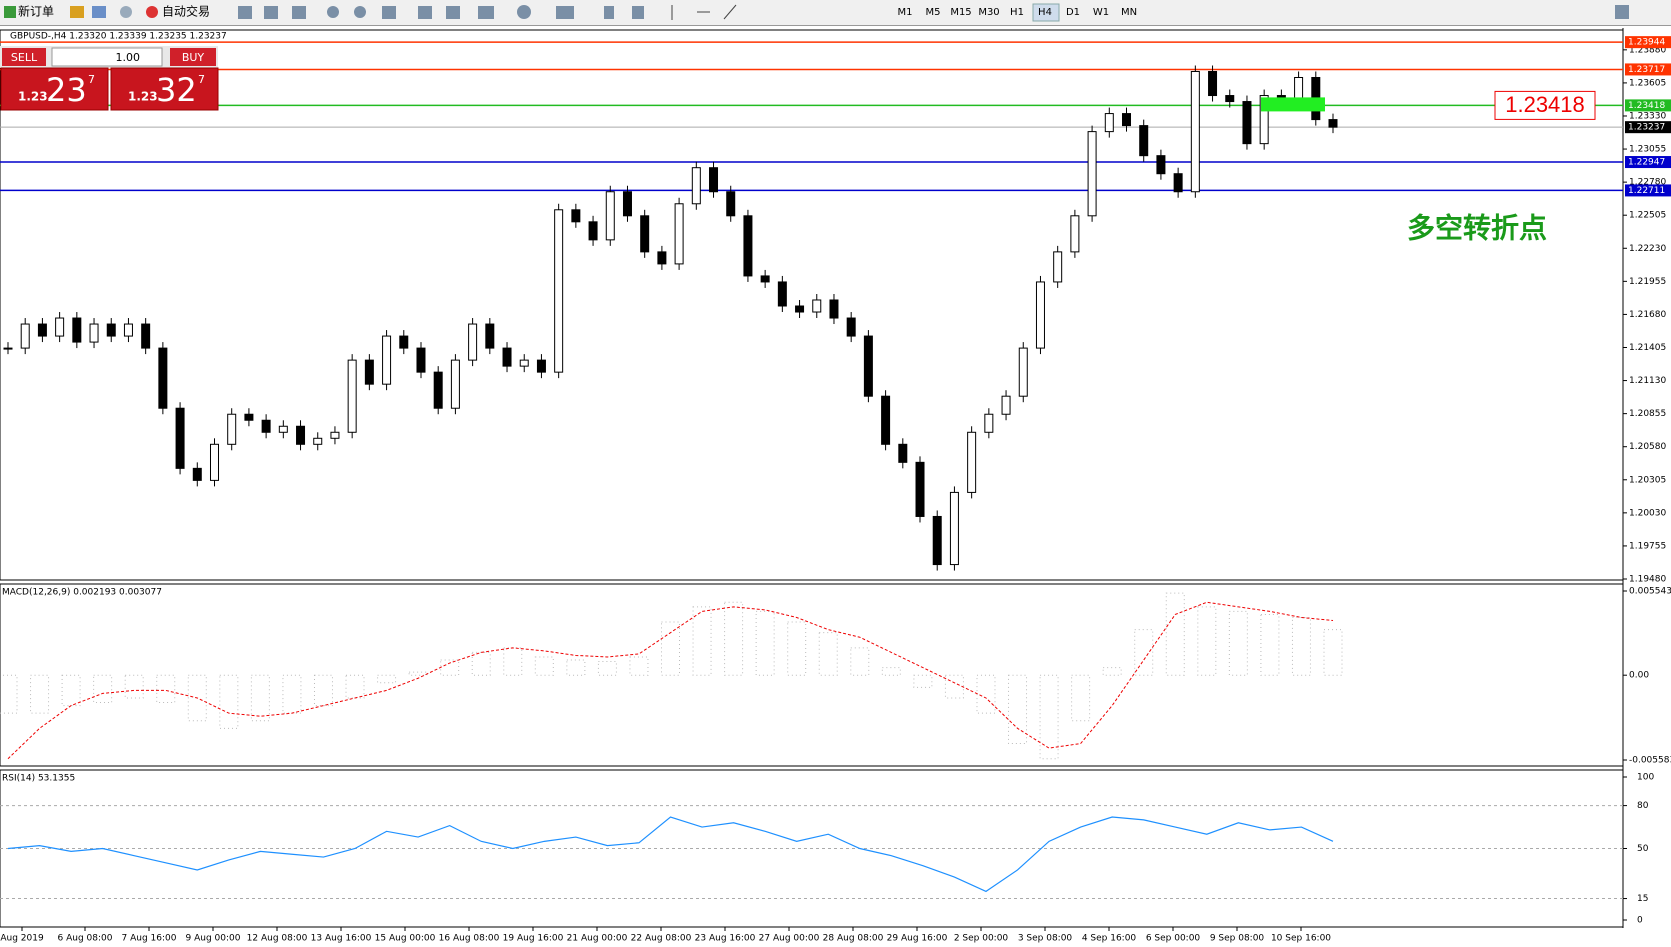 Image resolution: width=1671 pixels, height=947 pixels. I want to click on new-order: 新订单, so click(36, 11).